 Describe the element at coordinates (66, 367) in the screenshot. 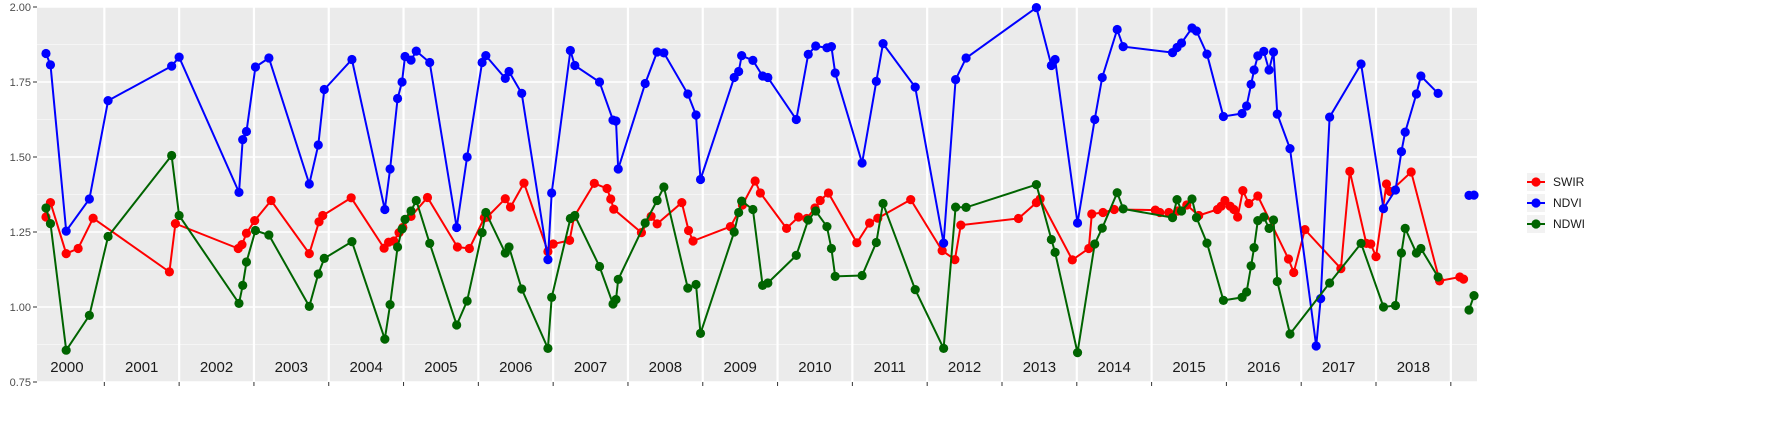

I see `year-label: 2000` at that location.